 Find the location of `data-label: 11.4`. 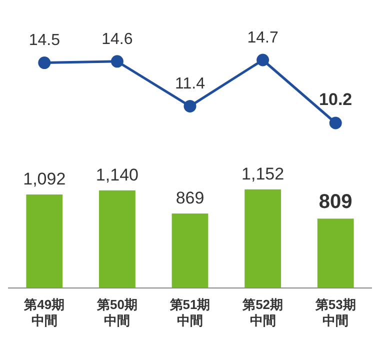

data-label: 11.4 is located at coordinates (190, 84).